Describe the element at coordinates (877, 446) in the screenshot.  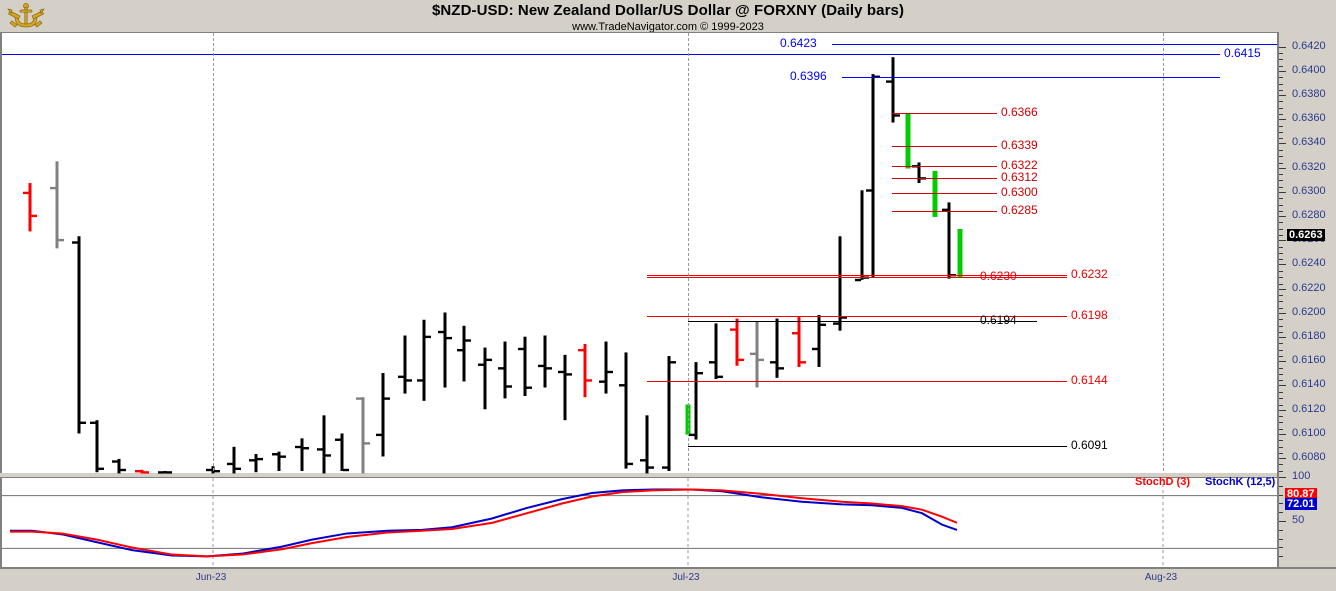
I see `price-level-line-0.6091` at that location.